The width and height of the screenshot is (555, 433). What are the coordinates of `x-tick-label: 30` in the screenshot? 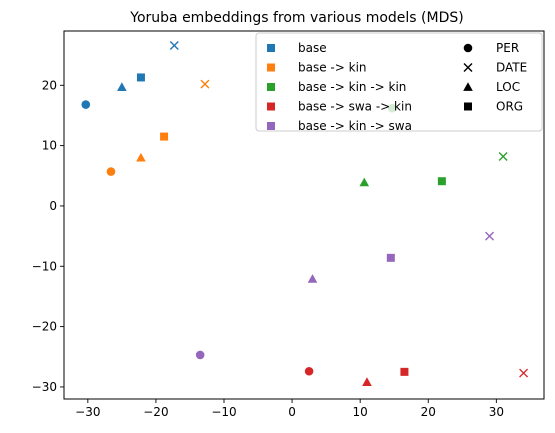 It's located at (496, 412).